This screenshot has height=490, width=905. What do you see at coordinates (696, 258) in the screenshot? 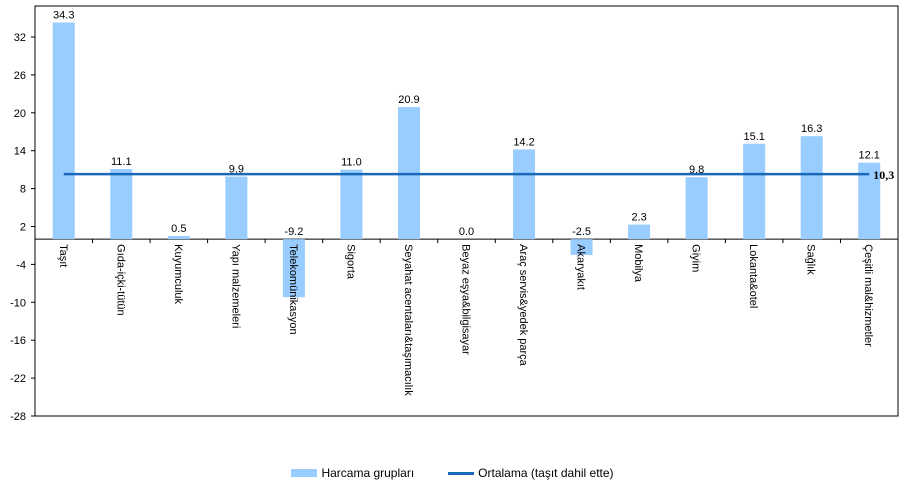
I see `category-label: Giyim` at bounding box center [696, 258].